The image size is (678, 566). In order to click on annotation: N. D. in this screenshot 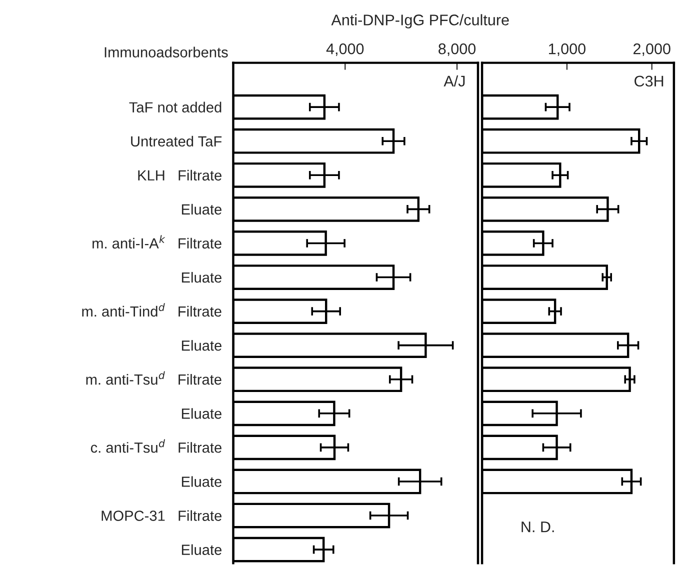, I will do `click(538, 527)`.